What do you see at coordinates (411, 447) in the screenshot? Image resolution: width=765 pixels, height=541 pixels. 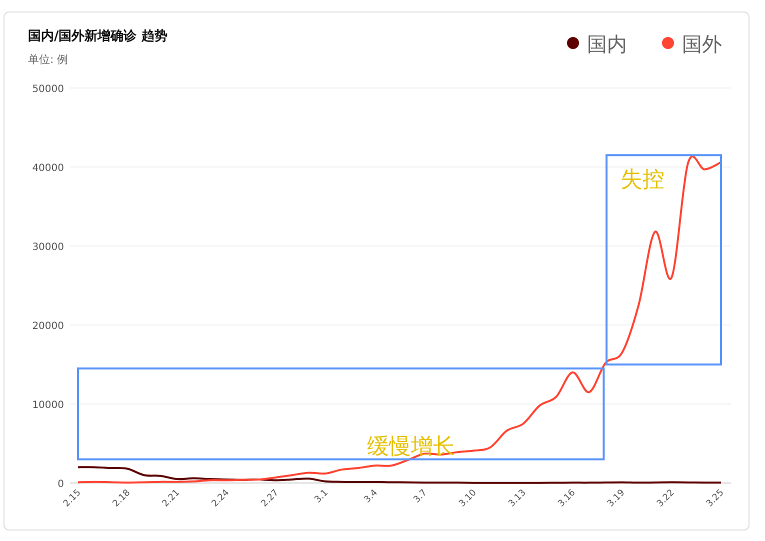 I see `annotation: 缓慢增长` at bounding box center [411, 447].